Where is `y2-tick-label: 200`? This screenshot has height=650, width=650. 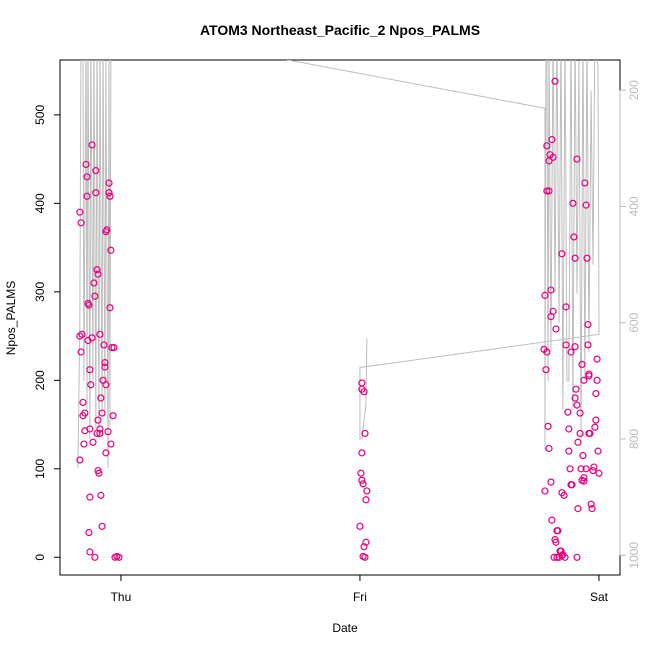
y2-tick-label: 200 is located at coordinates (634, 90).